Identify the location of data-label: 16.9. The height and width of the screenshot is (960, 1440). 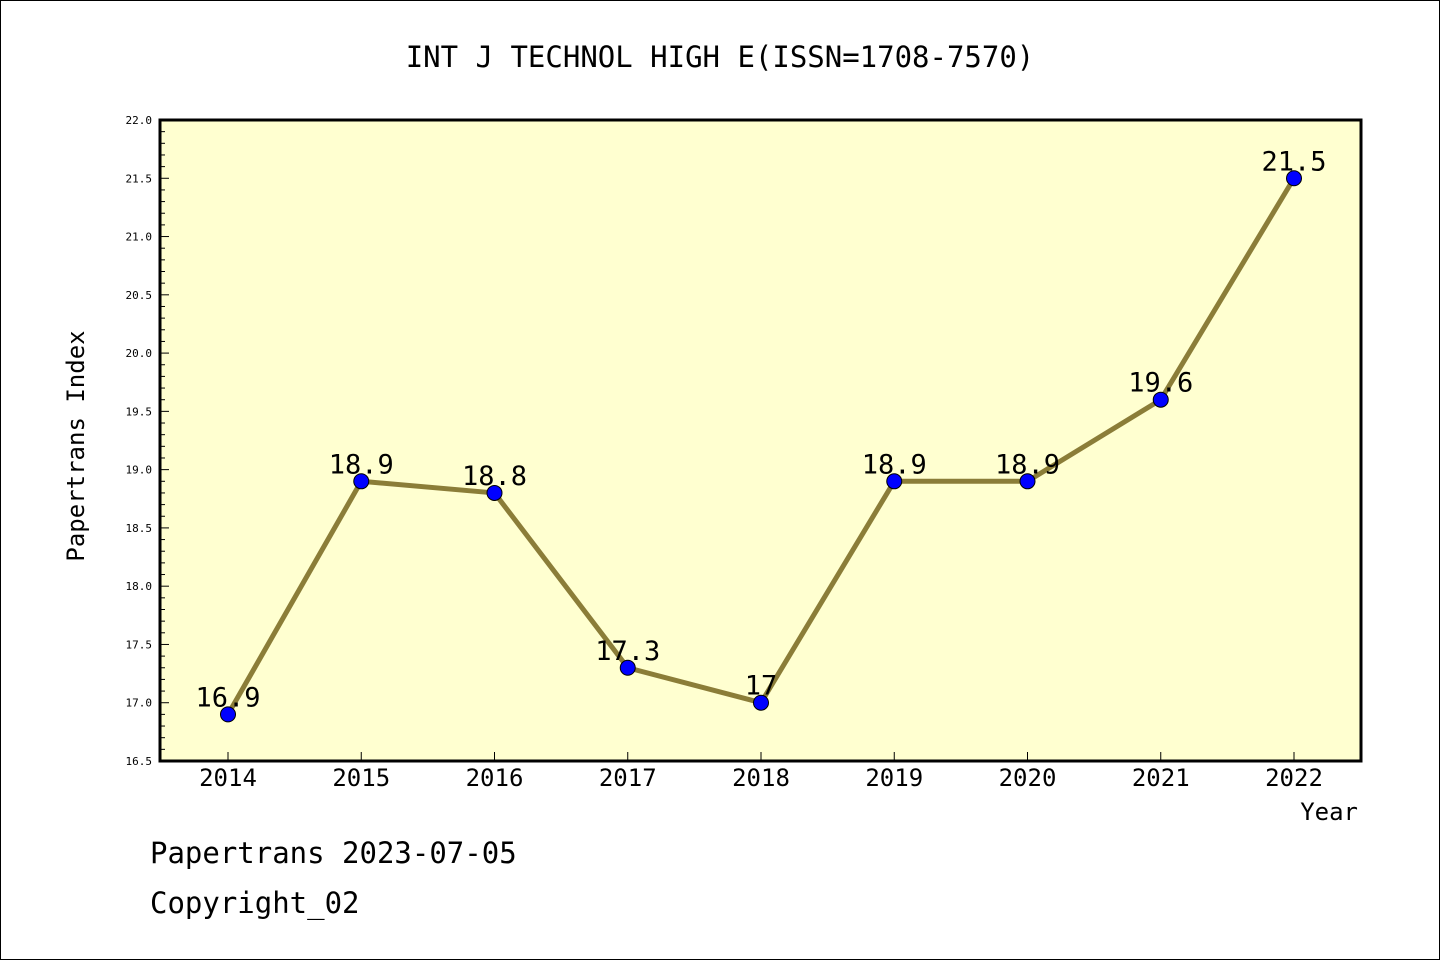
(227, 697).